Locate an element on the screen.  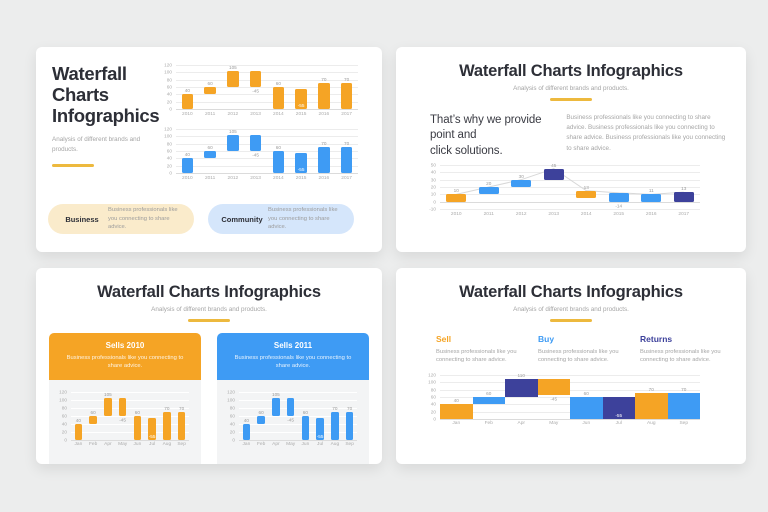
y-axis: 120 100 80 60 40 20 0 is located at coordinates (232, 415).